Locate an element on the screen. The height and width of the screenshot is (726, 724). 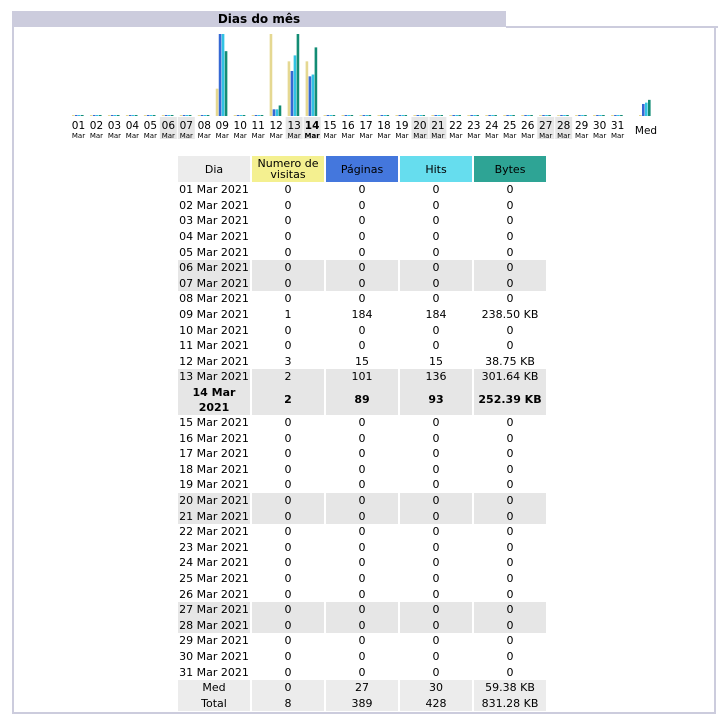
header-hits: Hits is located at coordinates (436, 169).